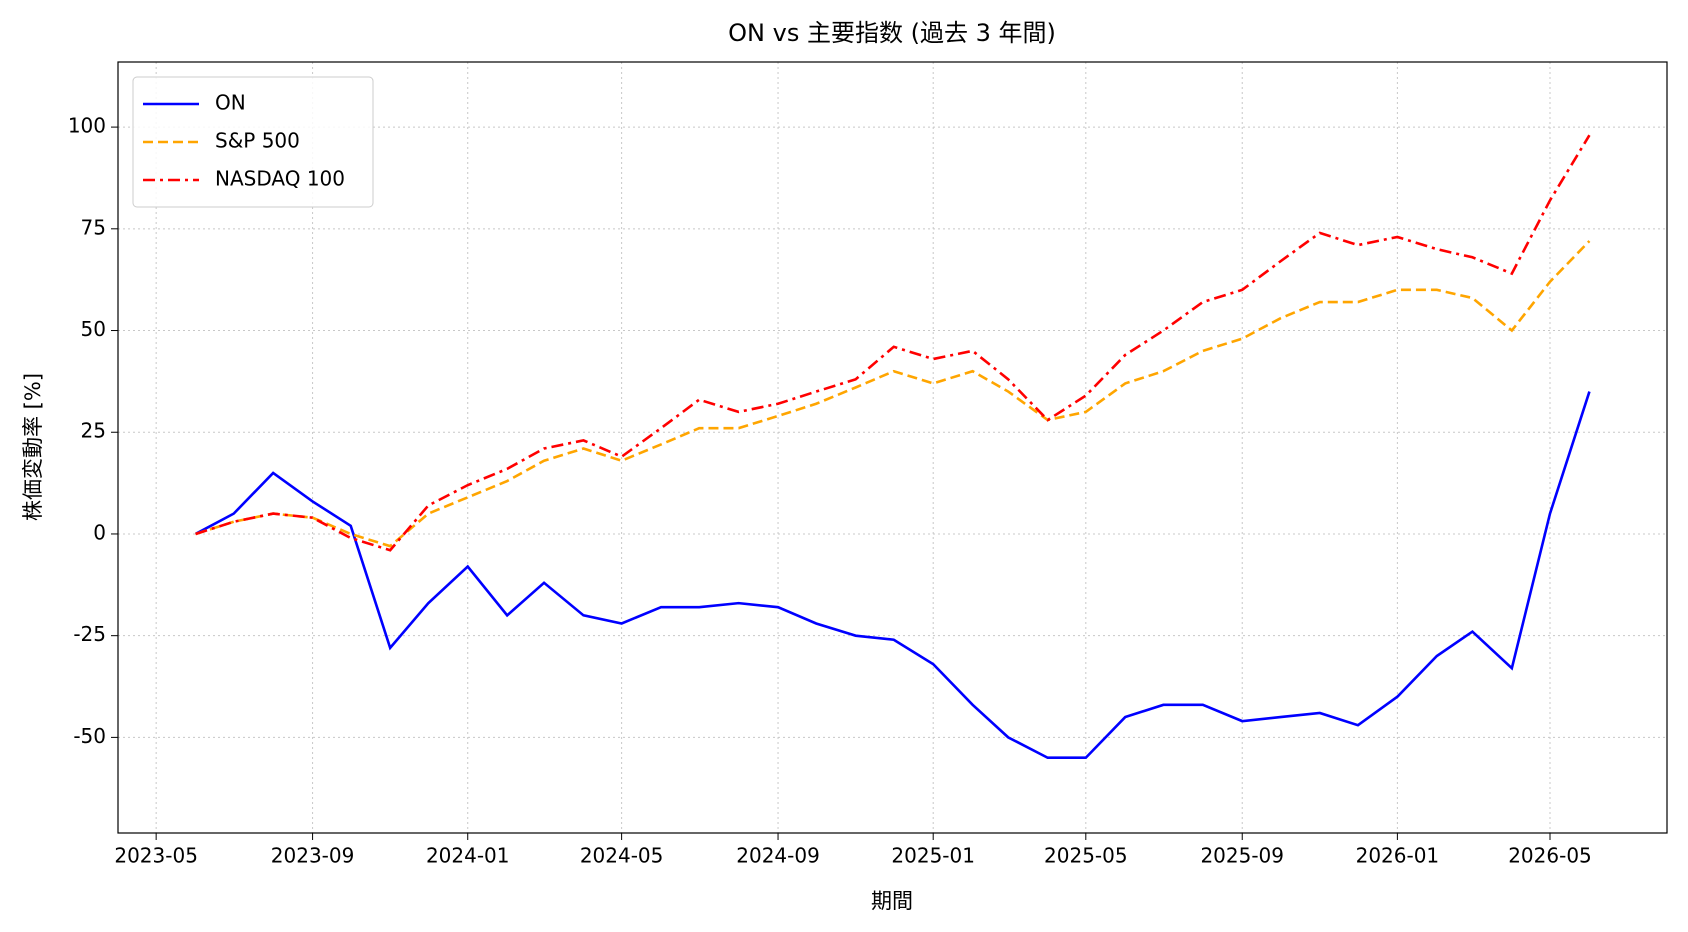 Image resolution: width=1688 pixels, height=932 pixels. What do you see at coordinates (89, 736) in the screenshot?
I see `y-tick-label: -50` at bounding box center [89, 736].